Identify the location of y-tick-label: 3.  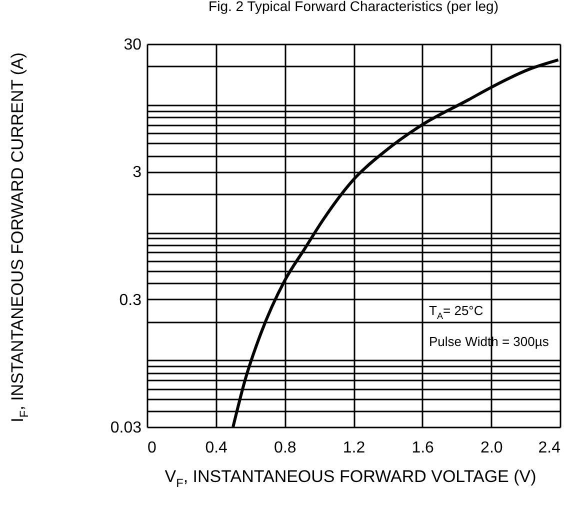
(137, 173).